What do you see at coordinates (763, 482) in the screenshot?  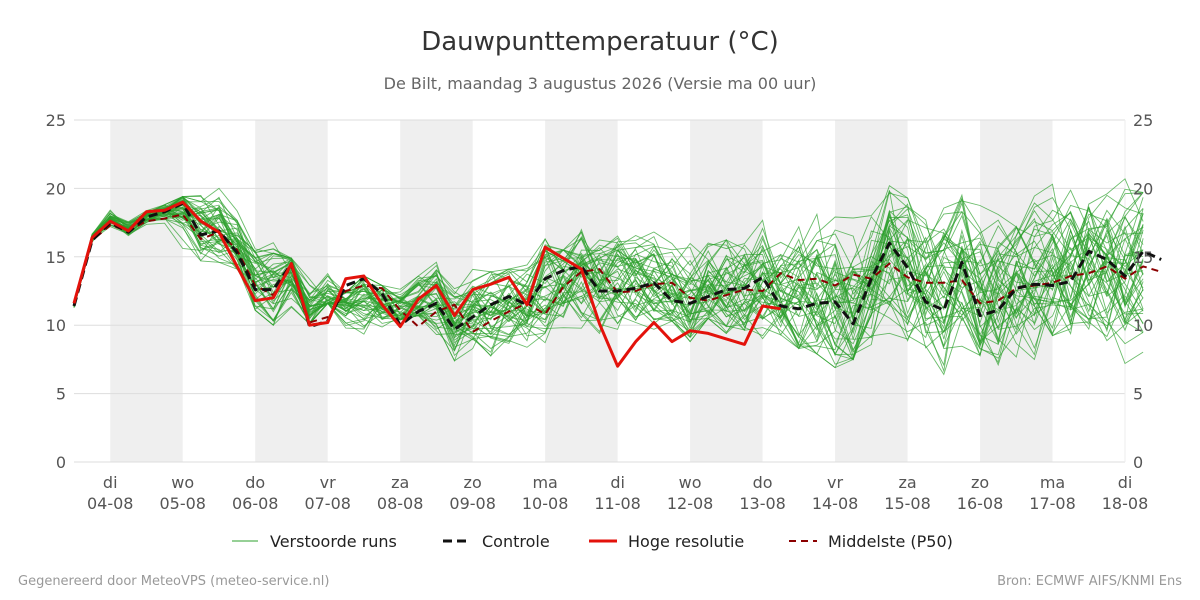 I see `x-tick-day-9: do` at bounding box center [763, 482].